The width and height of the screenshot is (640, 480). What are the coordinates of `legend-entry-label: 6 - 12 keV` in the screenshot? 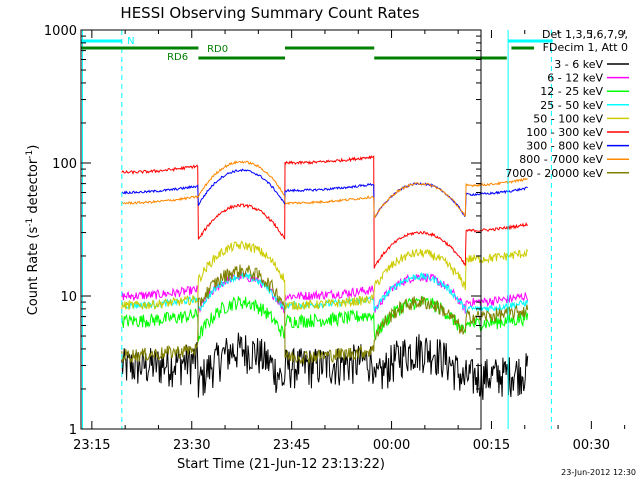 It's located at (575, 78).